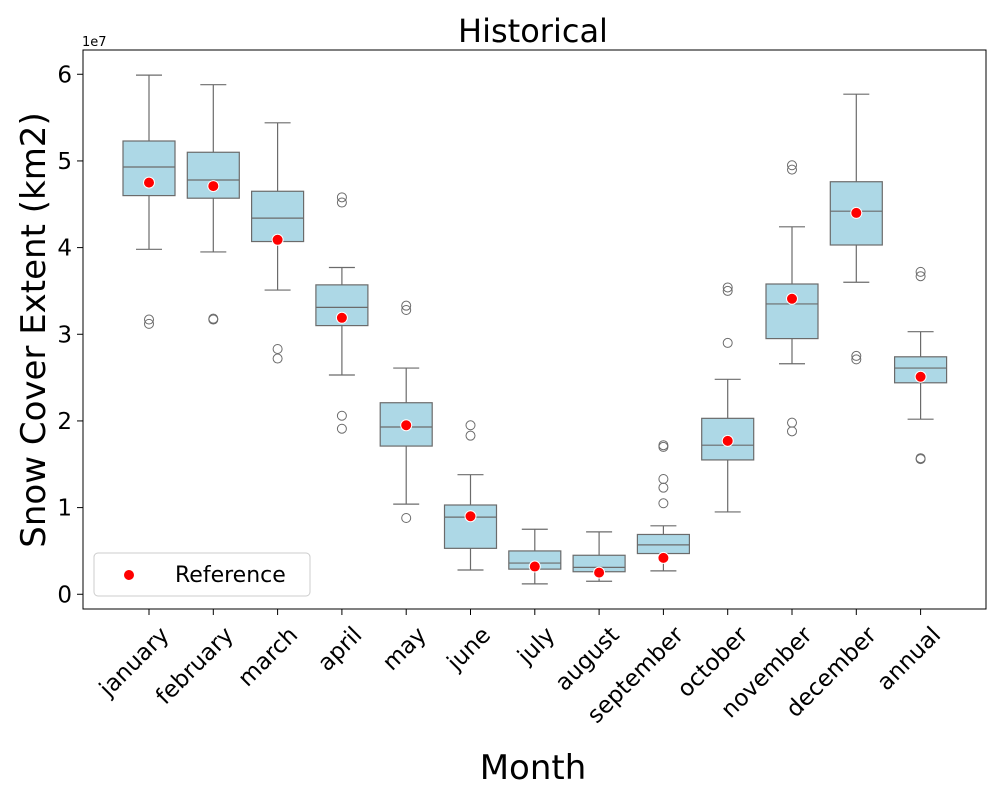 The image size is (1000, 800). What do you see at coordinates (64, 162) in the screenshot?
I see `y-tick-label: 5` at bounding box center [64, 162].